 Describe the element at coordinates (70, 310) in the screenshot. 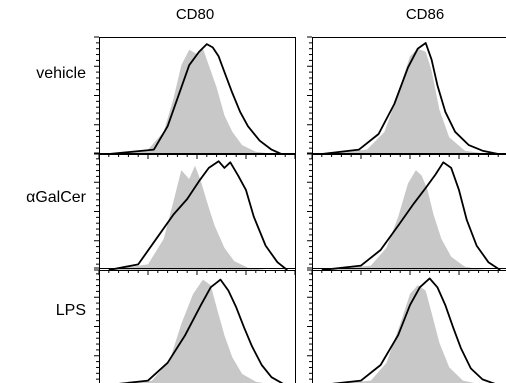

I see `row-label-lps: LPS` at that location.